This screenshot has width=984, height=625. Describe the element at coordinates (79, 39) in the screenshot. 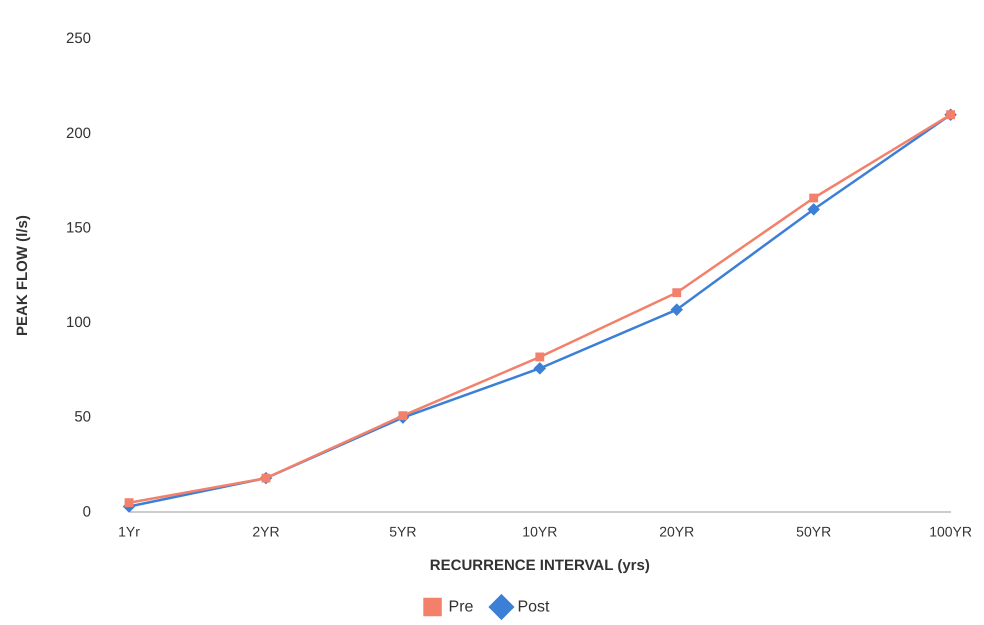

I see `y-tick-label: 250` at that location.